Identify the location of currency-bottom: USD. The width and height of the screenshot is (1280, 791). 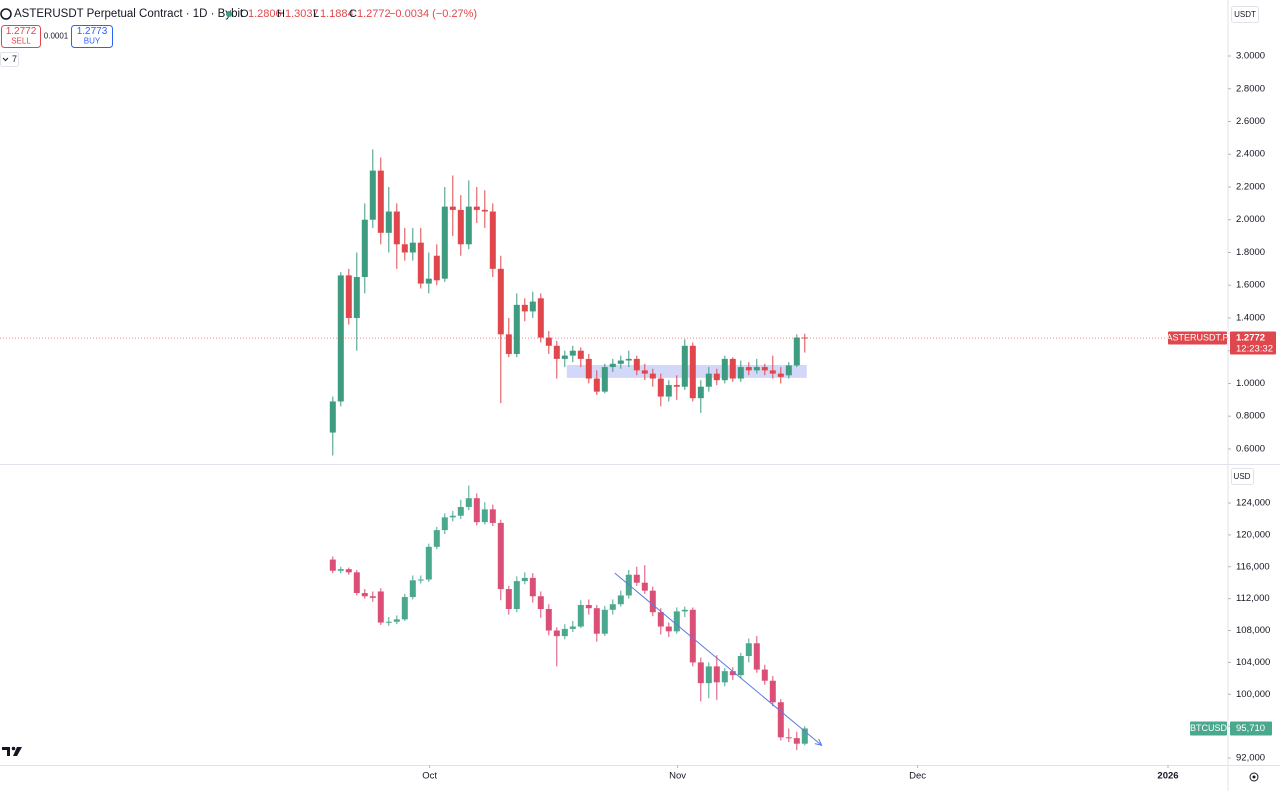
(1242, 476).